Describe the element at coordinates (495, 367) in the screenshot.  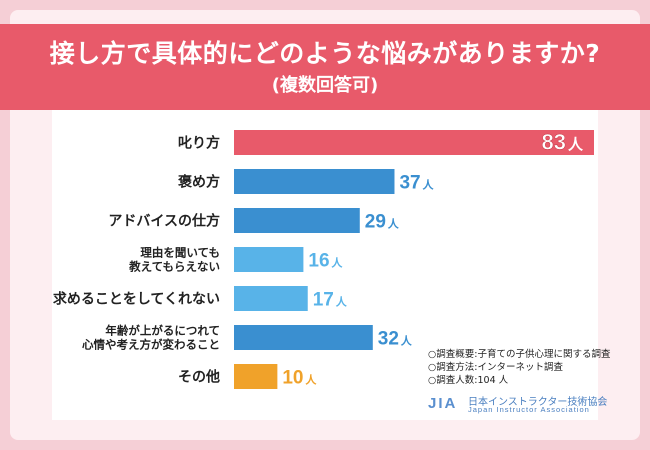
I see `survey-note-method: ○調査方法:インターネット調査` at that location.